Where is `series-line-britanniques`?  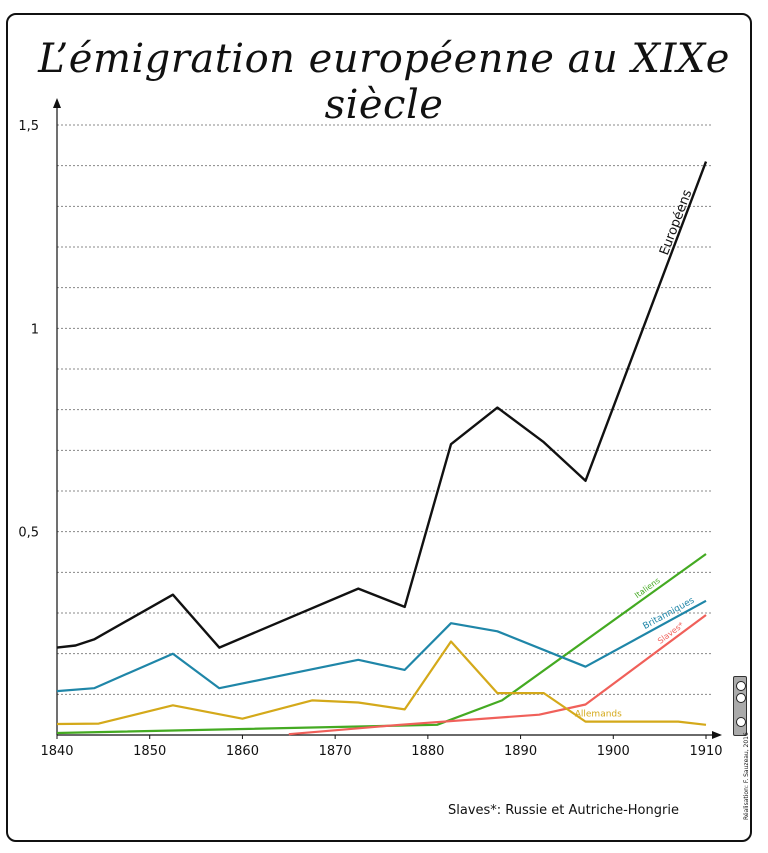 series-line-britanniques is located at coordinates (381, 646).